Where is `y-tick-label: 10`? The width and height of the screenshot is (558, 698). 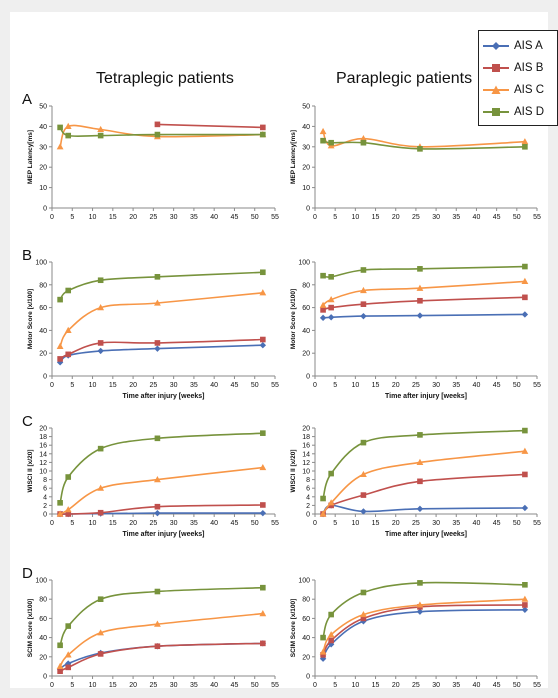 y-tick-label: 10 is located at coordinates (43, 472).